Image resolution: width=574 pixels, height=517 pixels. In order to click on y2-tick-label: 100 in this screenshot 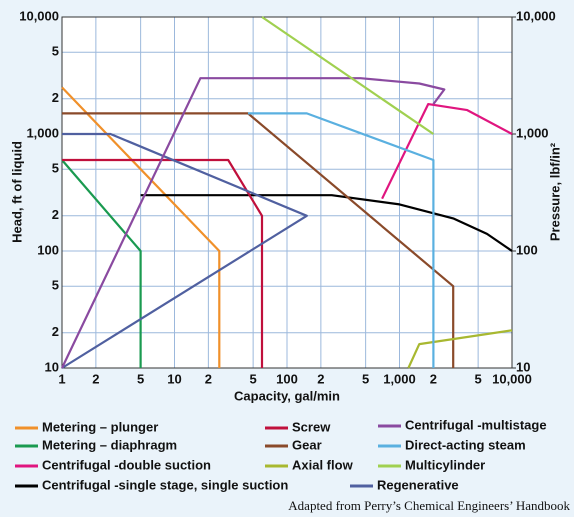, I will do `click(527, 249)`.